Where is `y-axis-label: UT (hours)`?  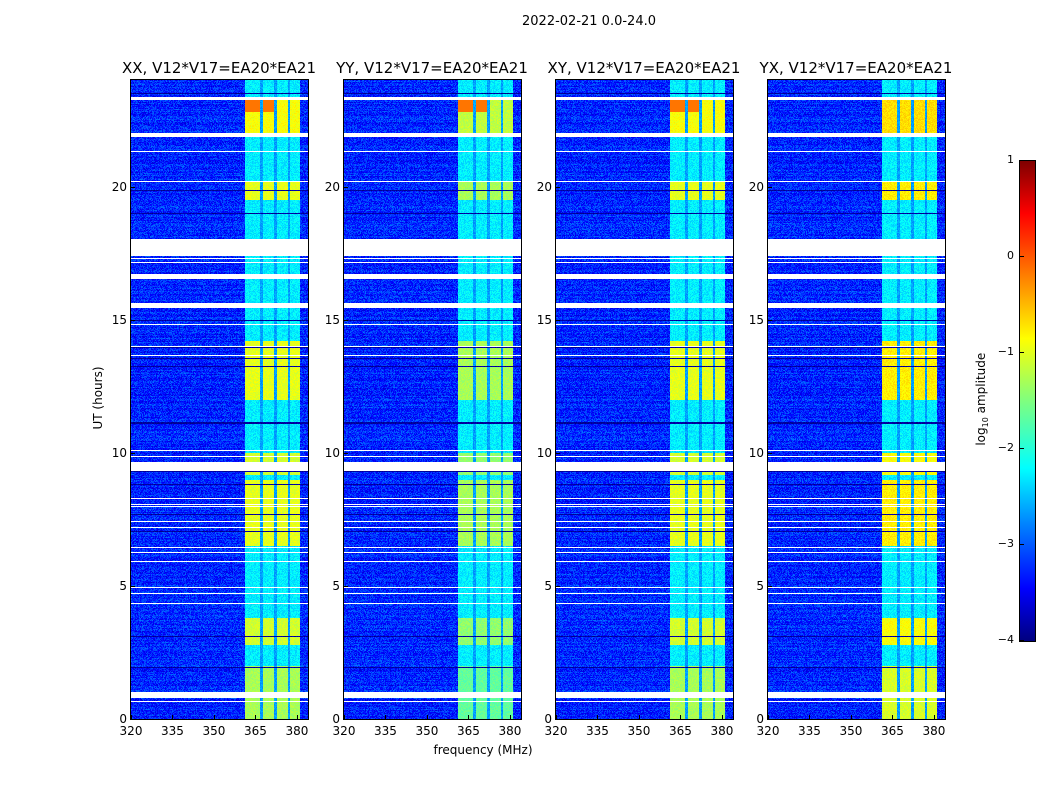 y-axis-label: UT (hours) is located at coordinates (98, 398).